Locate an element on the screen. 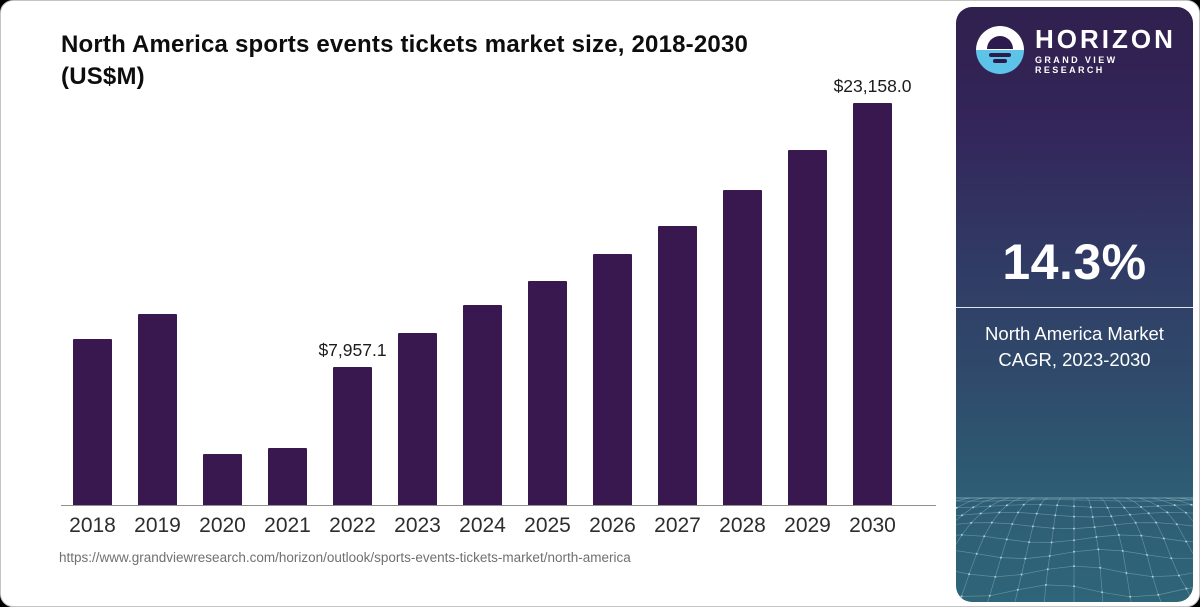 Image resolution: width=1200 pixels, height=607 pixels. bar-column-2021: 2021 is located at coordinates (287, 309).